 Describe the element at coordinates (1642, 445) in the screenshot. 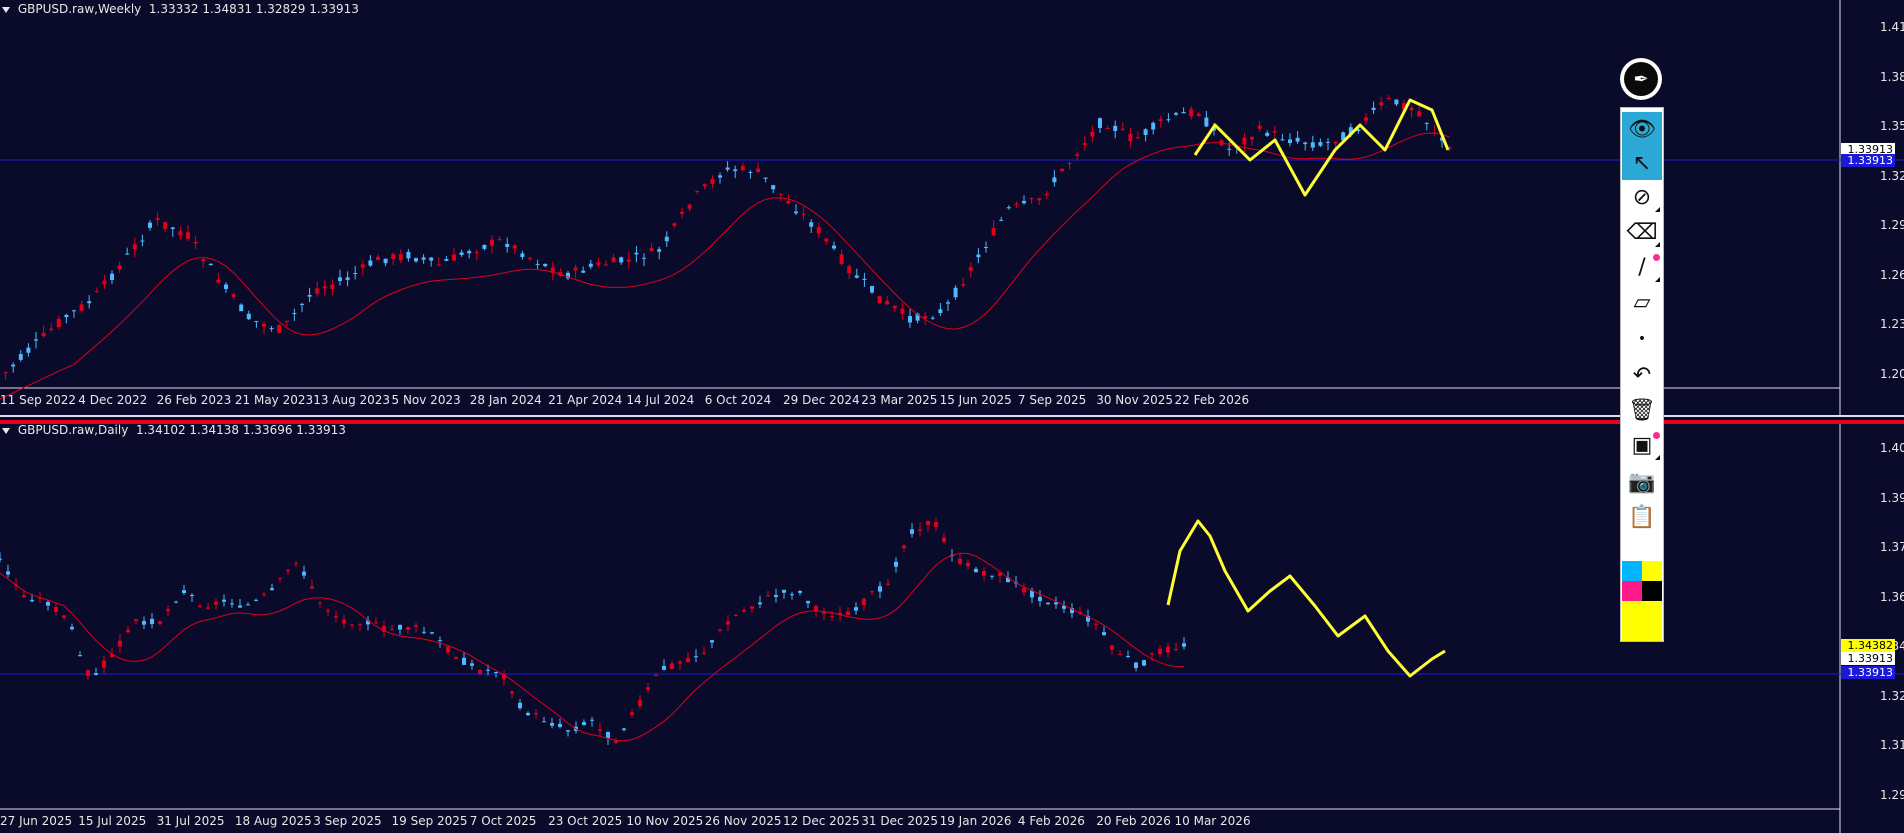

I see `template-tool-button: ▣` at that location.